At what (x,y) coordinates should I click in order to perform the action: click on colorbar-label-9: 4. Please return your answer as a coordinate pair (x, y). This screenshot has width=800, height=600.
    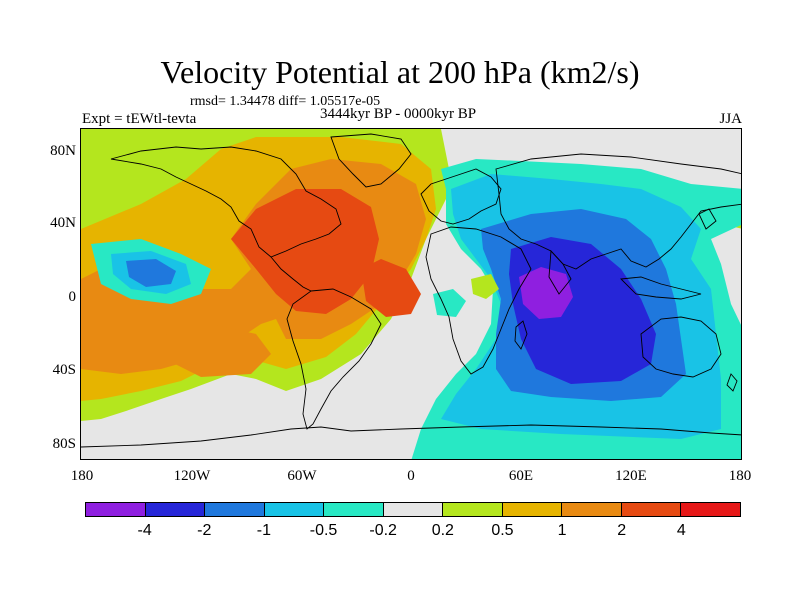
    Looking at the image, I should click on (681, 530).